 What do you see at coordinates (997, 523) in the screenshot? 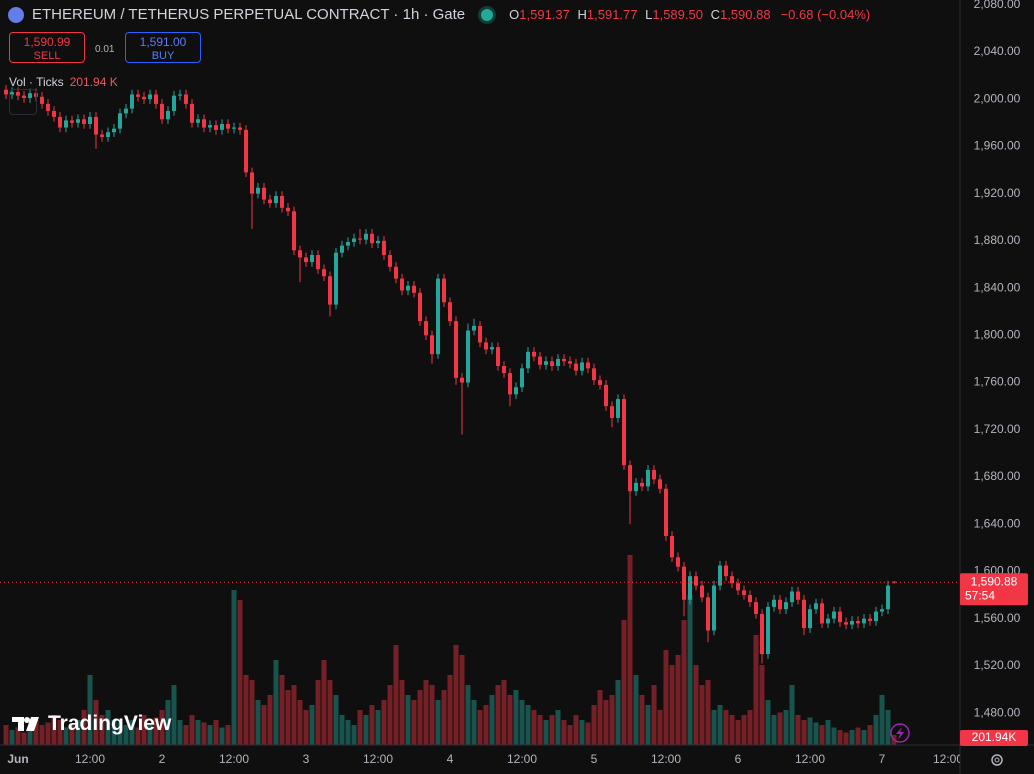
I see `y-tick-label: 1,640.00` at bounding box center [997, 523].